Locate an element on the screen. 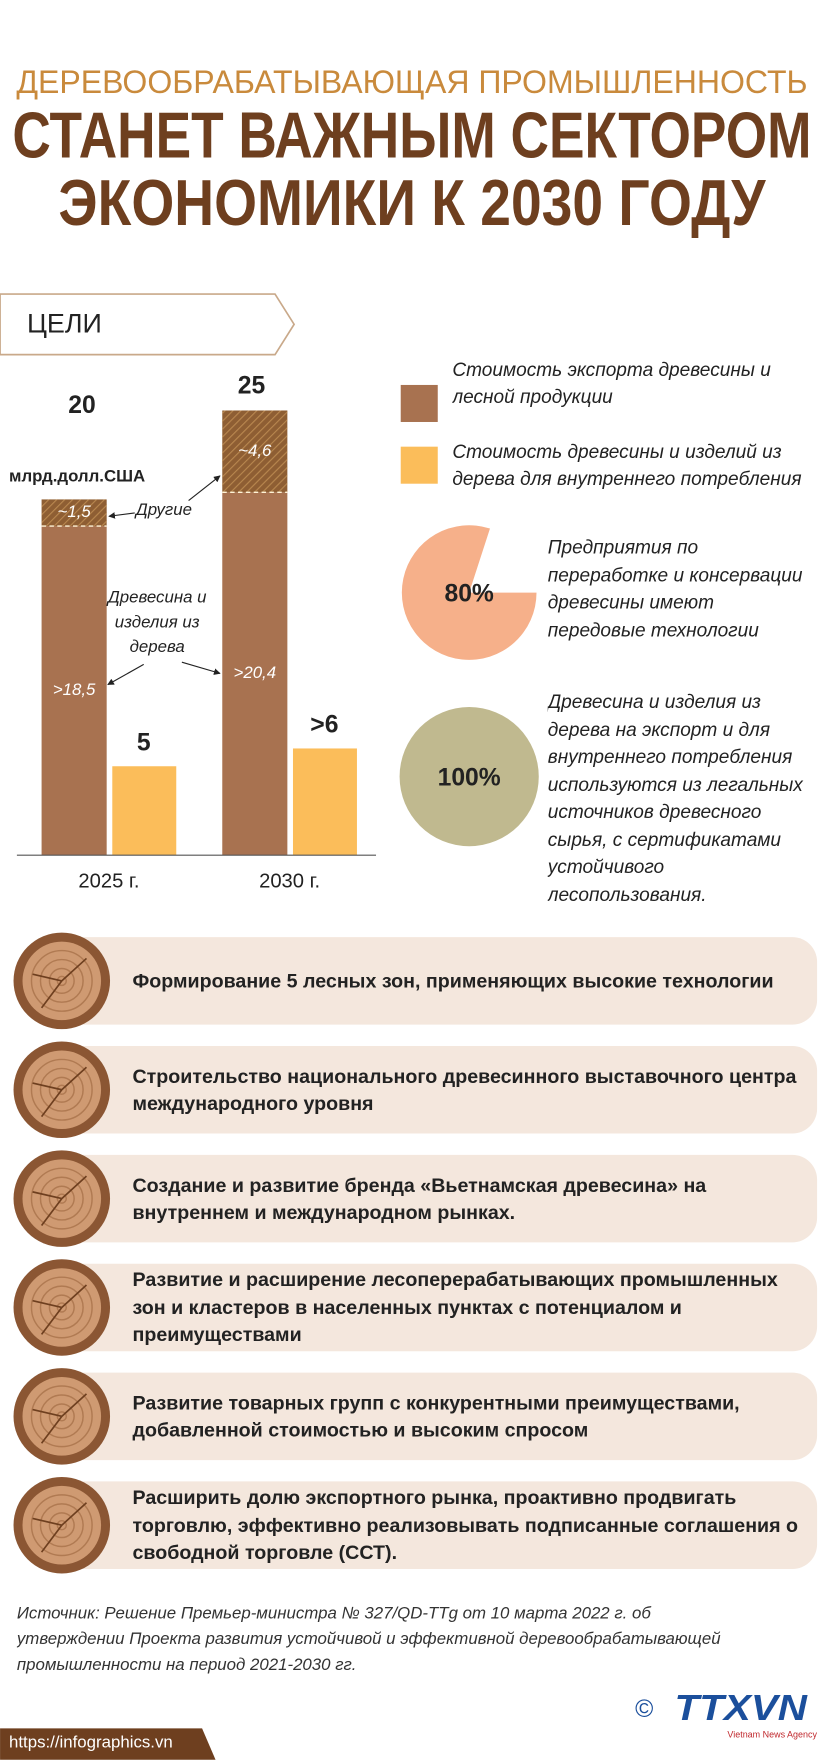 The image size is (825, 1762). total-label: 25 is located at coordinates (252, 386).